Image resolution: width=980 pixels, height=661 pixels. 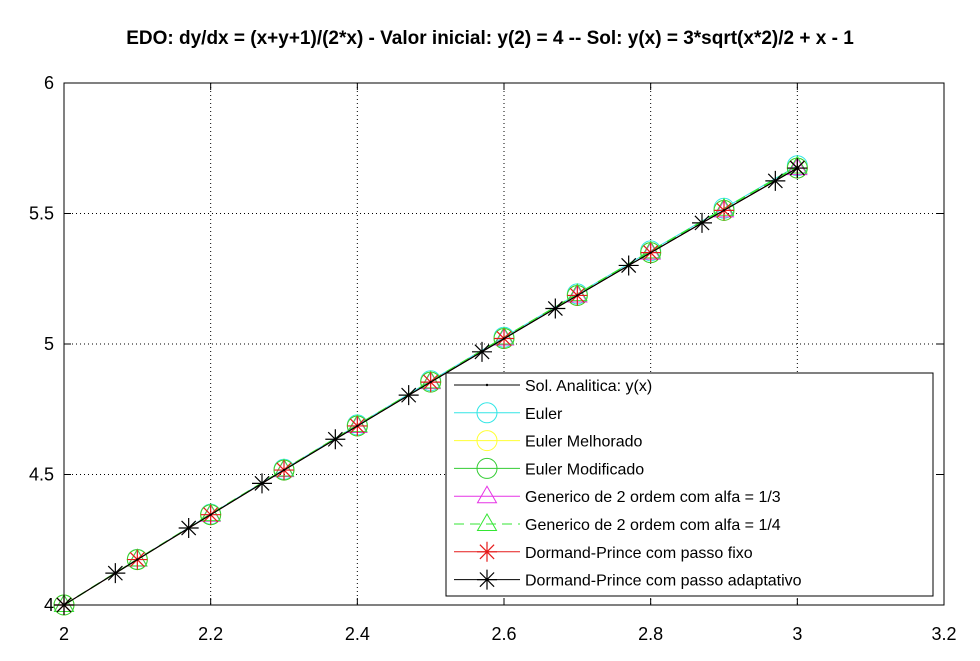 I want to click on y-tick-label: 5.5, so click(x=41, y=214).